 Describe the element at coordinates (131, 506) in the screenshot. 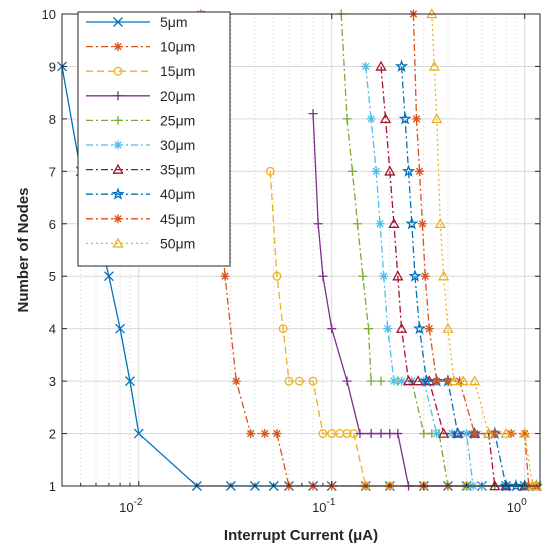

I see `x-tick-label: 10⁻²` at that location.